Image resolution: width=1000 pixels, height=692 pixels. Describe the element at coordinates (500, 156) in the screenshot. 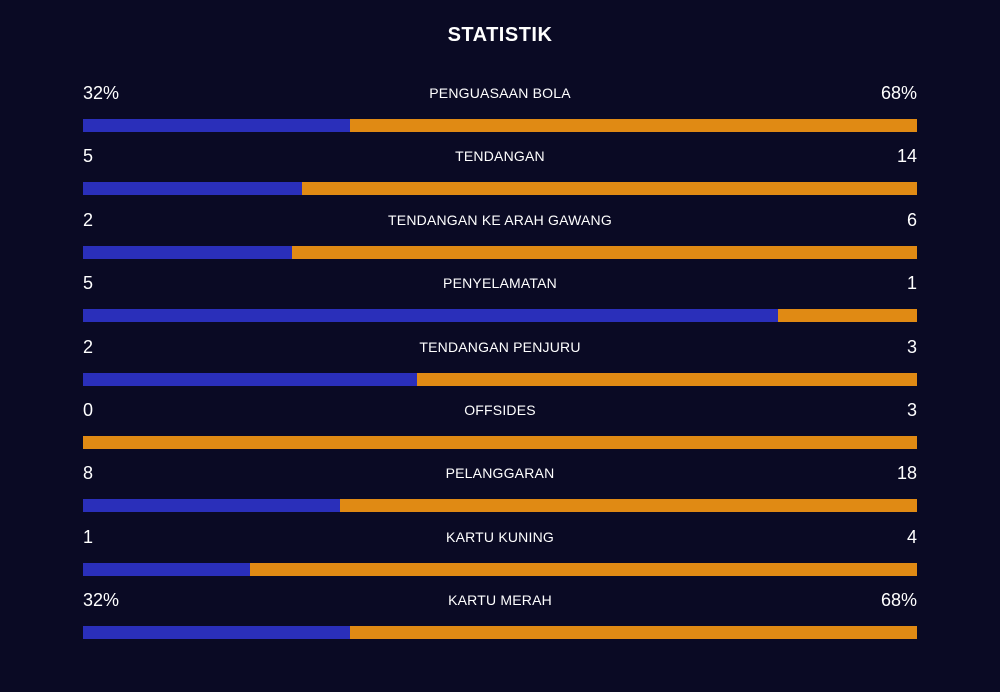

I see `stat-label: TENDANGAN` at that location.